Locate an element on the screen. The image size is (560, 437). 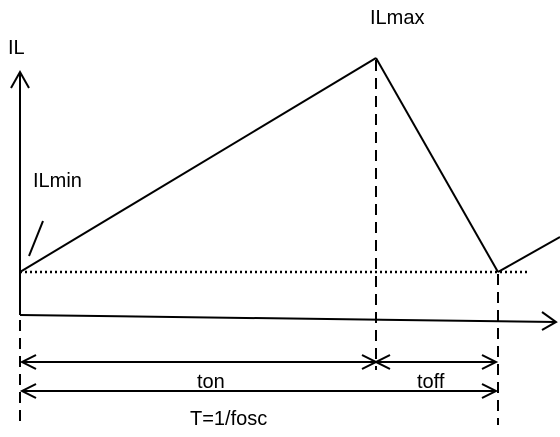
min-label: ILmin is located at coordinates (57, 181).